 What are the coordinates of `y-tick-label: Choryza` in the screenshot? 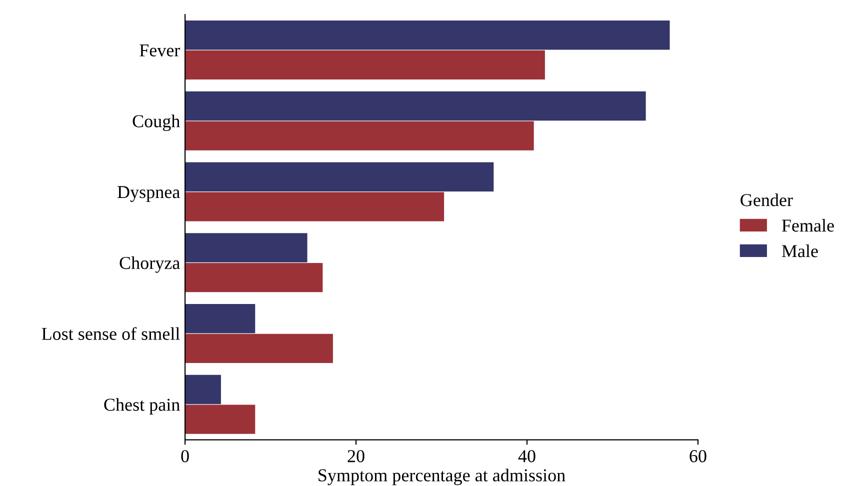 It's located at (150, 264).